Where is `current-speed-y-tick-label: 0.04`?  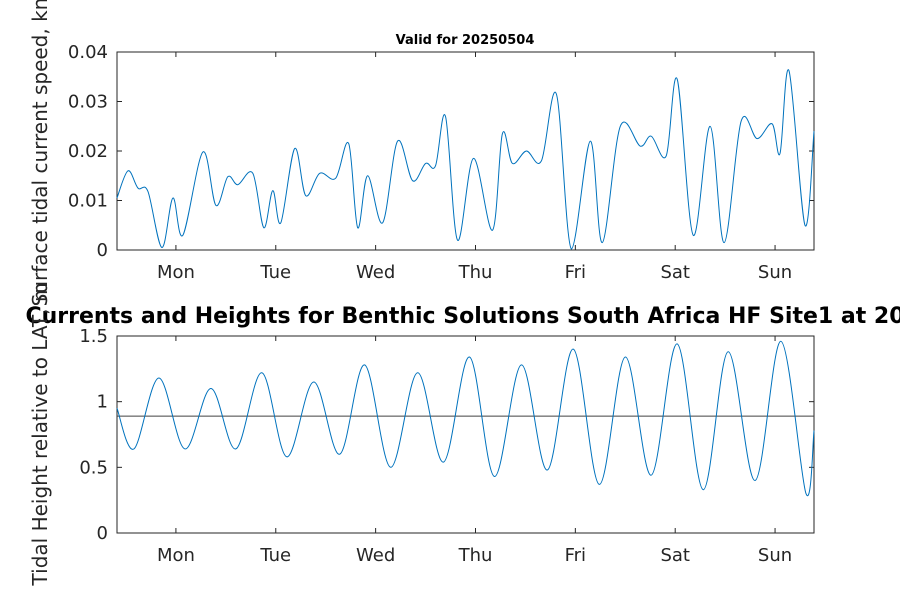
current-speed-y-tick-label: 0.04 is located at coordinates (88, 52).